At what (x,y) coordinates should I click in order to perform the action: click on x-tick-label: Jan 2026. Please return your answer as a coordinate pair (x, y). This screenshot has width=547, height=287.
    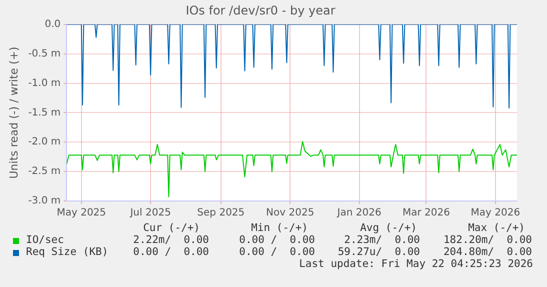
    Looking at the image, I should click on (359, 213).